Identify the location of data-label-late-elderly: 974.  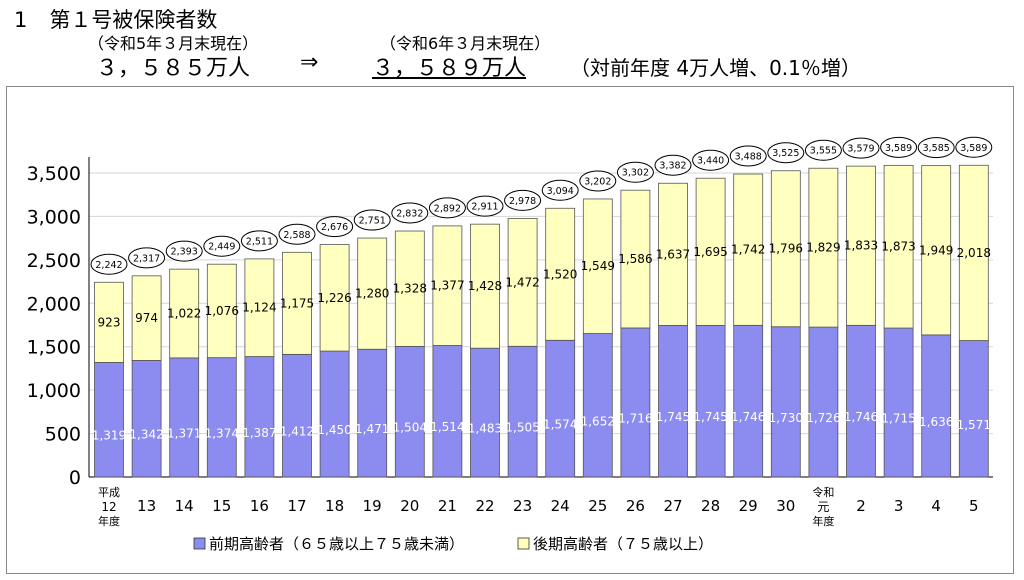
(146, 318).